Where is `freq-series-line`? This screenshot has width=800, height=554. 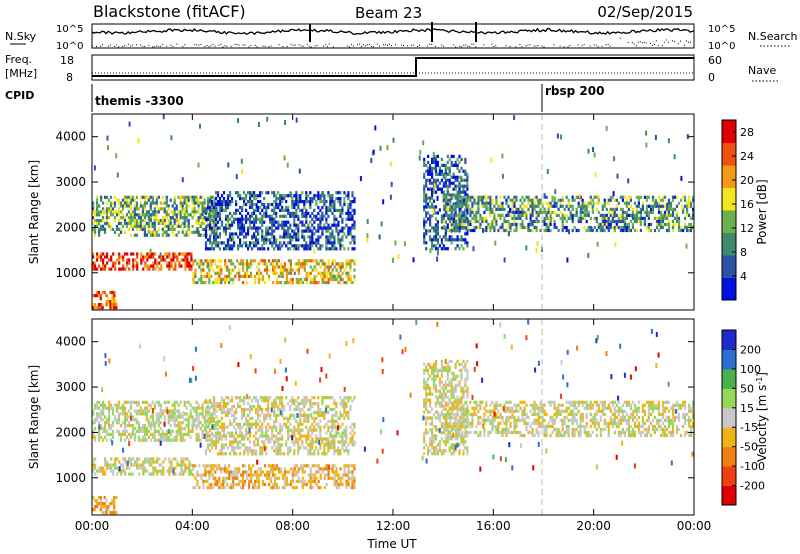 freq-series-line is located at coordinates (393, 67).